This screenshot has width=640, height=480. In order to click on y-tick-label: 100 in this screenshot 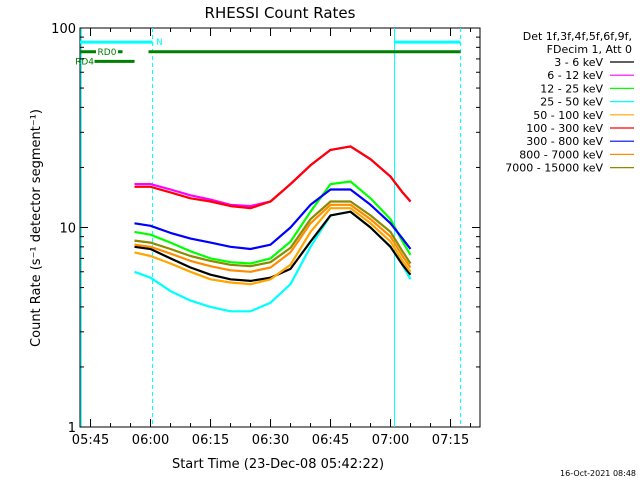, I will do `click(63, 29)`.